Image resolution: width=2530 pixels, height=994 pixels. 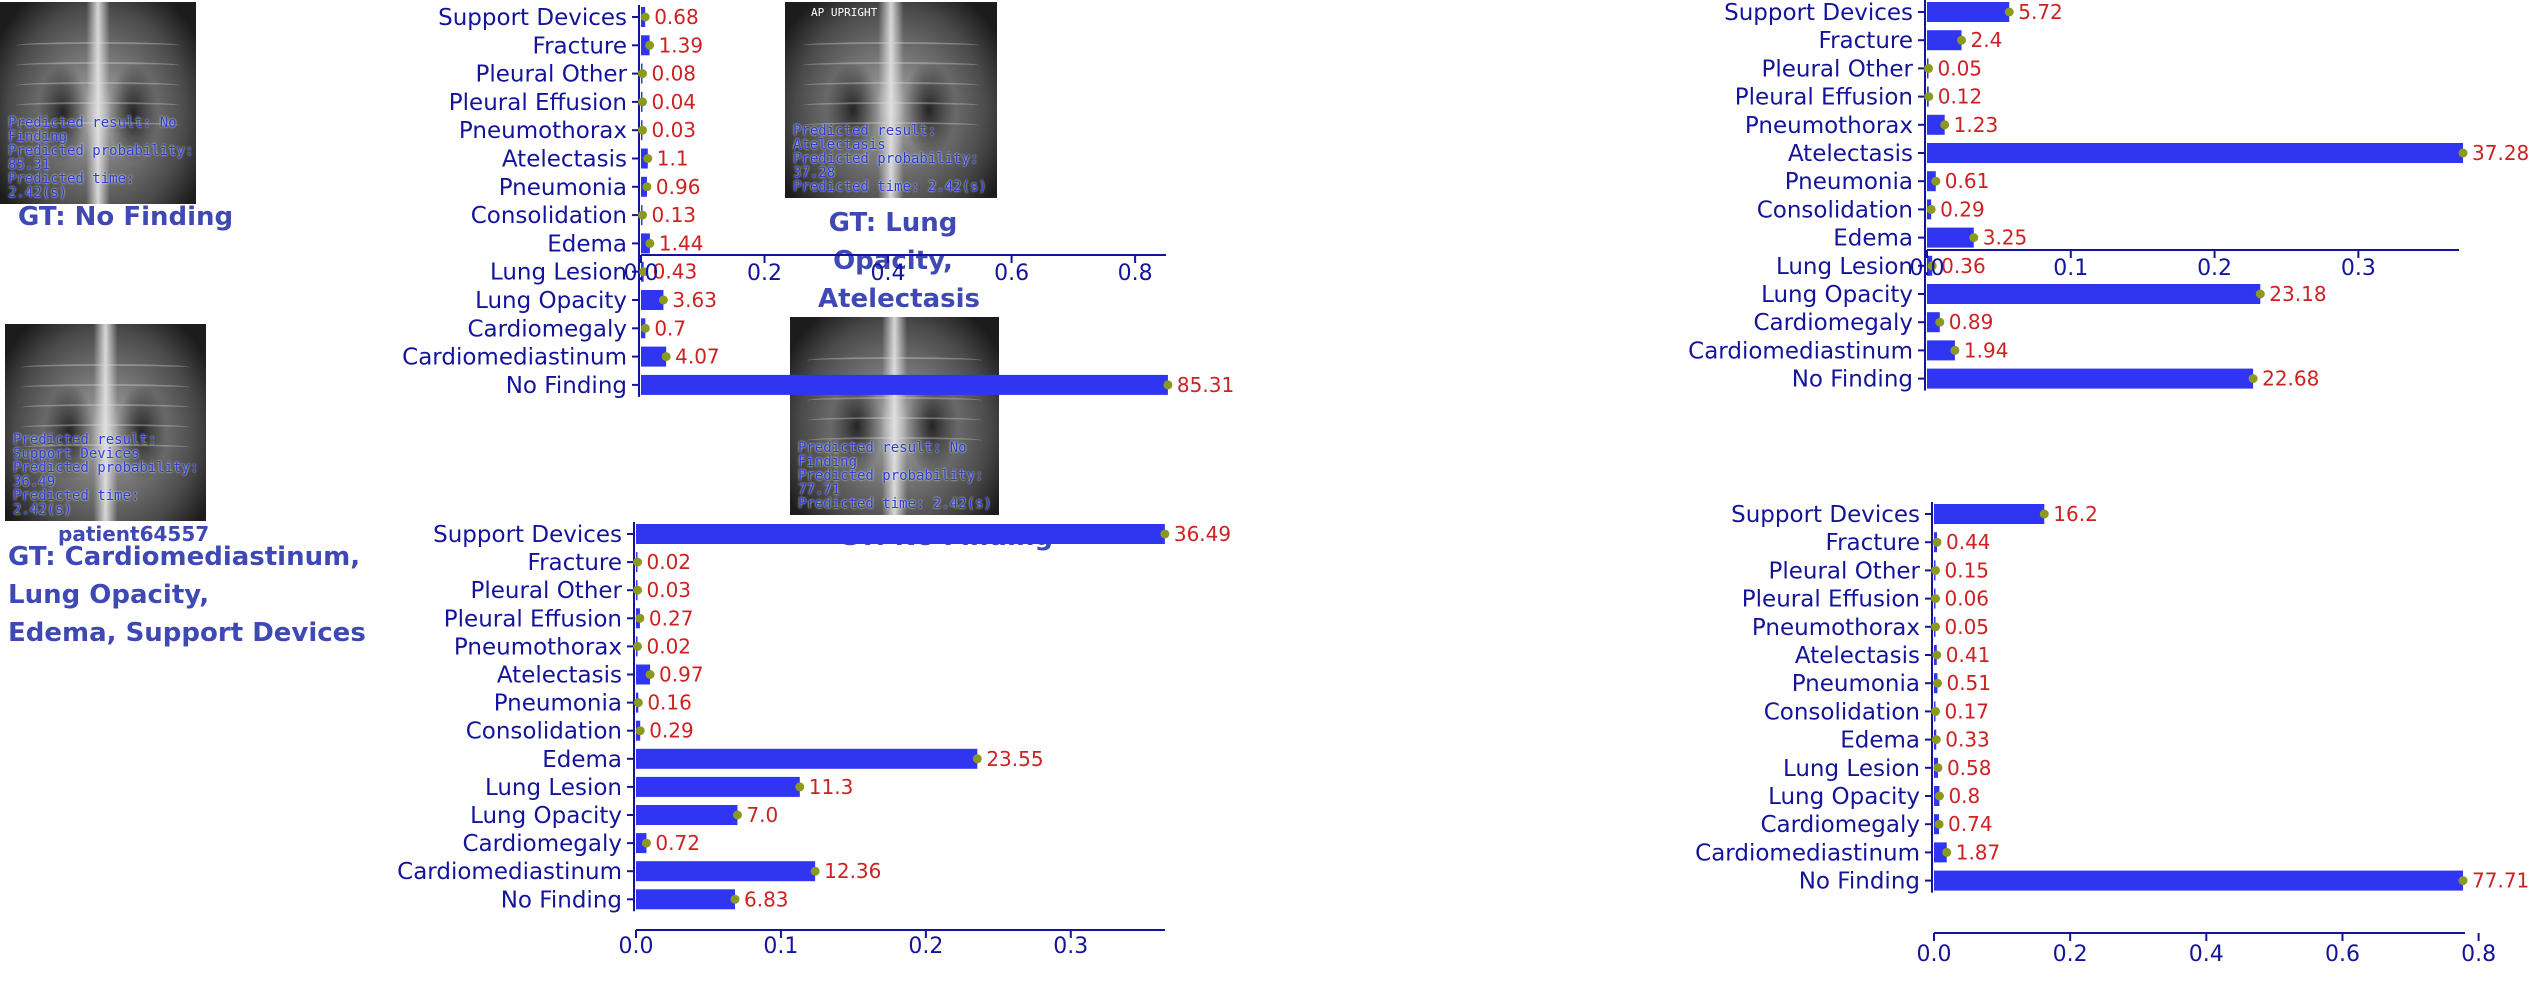 I want to click on value-label: 0.96, so click(x=678, y=187).